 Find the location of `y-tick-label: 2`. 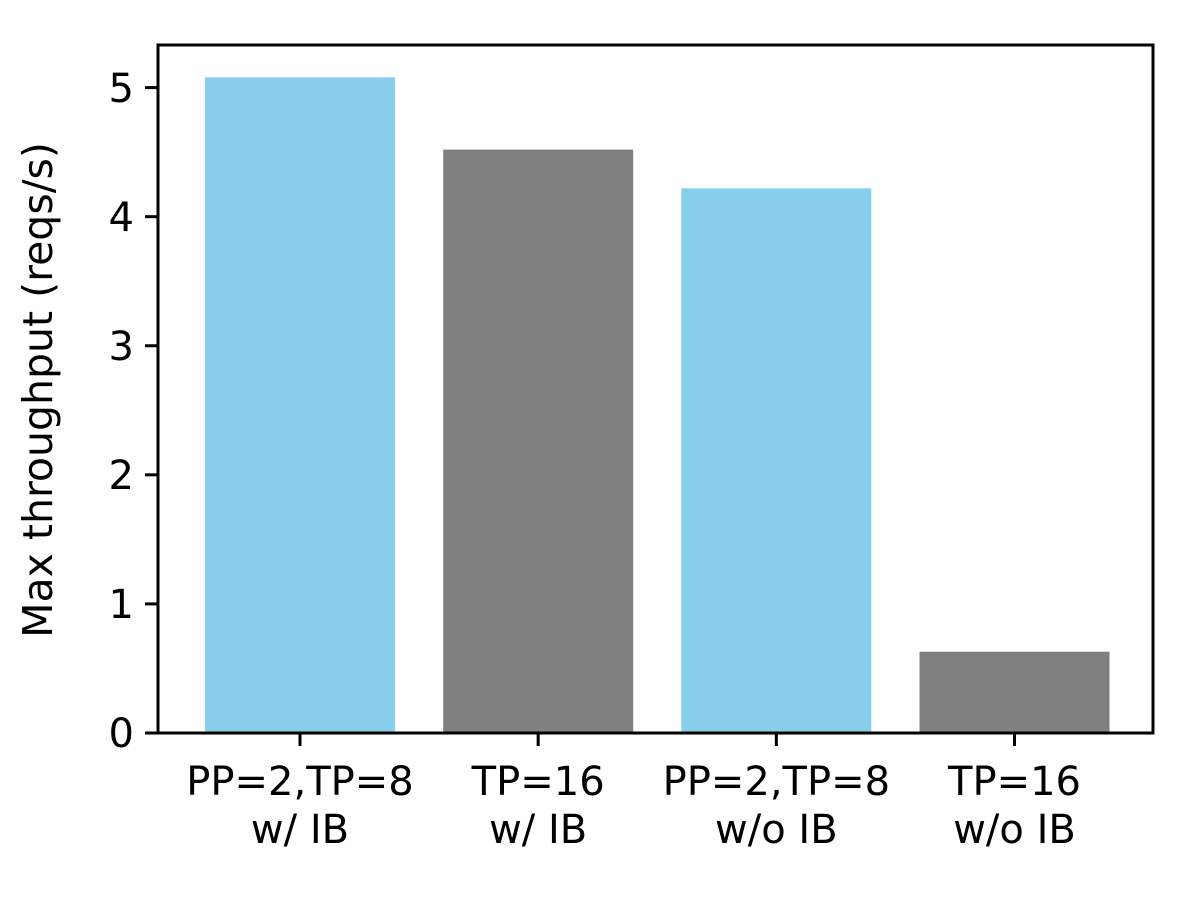

y-tick-label: 2 is located at coordinates (121, 476).